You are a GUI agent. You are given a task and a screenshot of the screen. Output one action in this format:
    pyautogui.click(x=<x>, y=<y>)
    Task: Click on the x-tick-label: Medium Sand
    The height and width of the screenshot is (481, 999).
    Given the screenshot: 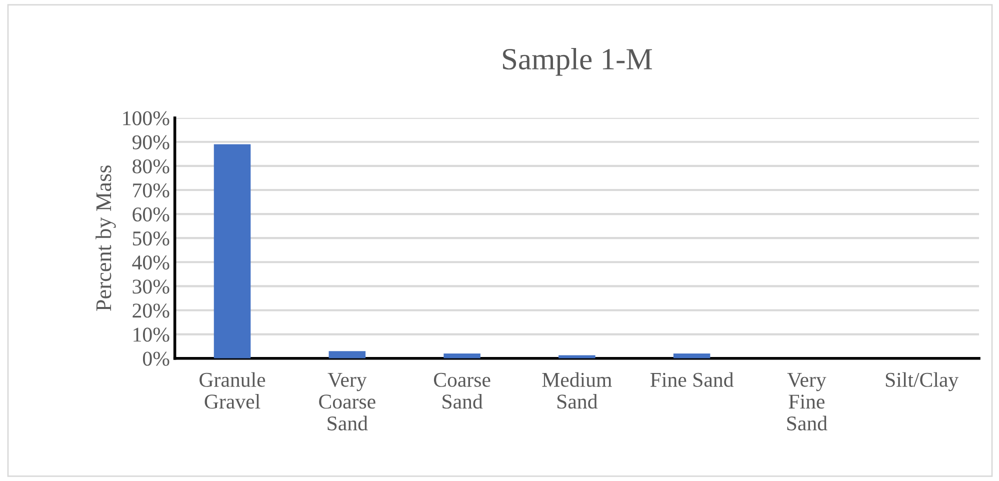 What is the action you would take?
    pyautogui.click(x=577, y=390)
    